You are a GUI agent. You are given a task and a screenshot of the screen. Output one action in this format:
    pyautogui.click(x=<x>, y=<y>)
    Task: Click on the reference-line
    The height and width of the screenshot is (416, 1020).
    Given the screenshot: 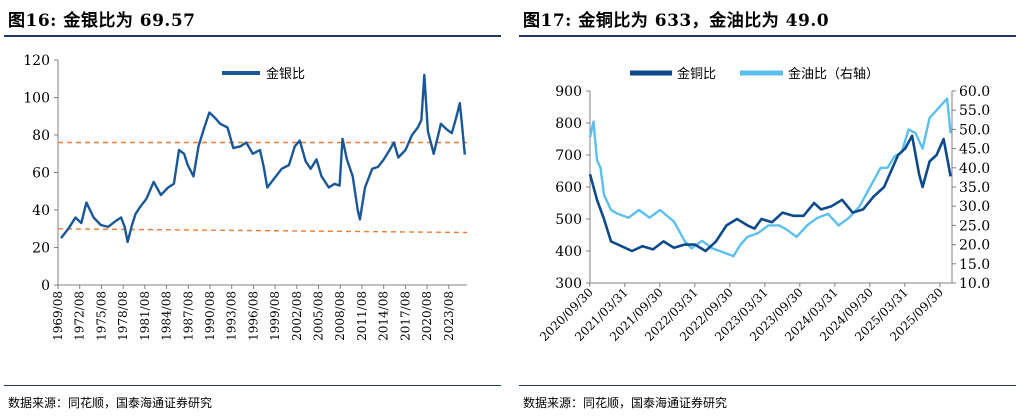 What is the action you would take?
    pyautogui.click(x=262, y=231)
    